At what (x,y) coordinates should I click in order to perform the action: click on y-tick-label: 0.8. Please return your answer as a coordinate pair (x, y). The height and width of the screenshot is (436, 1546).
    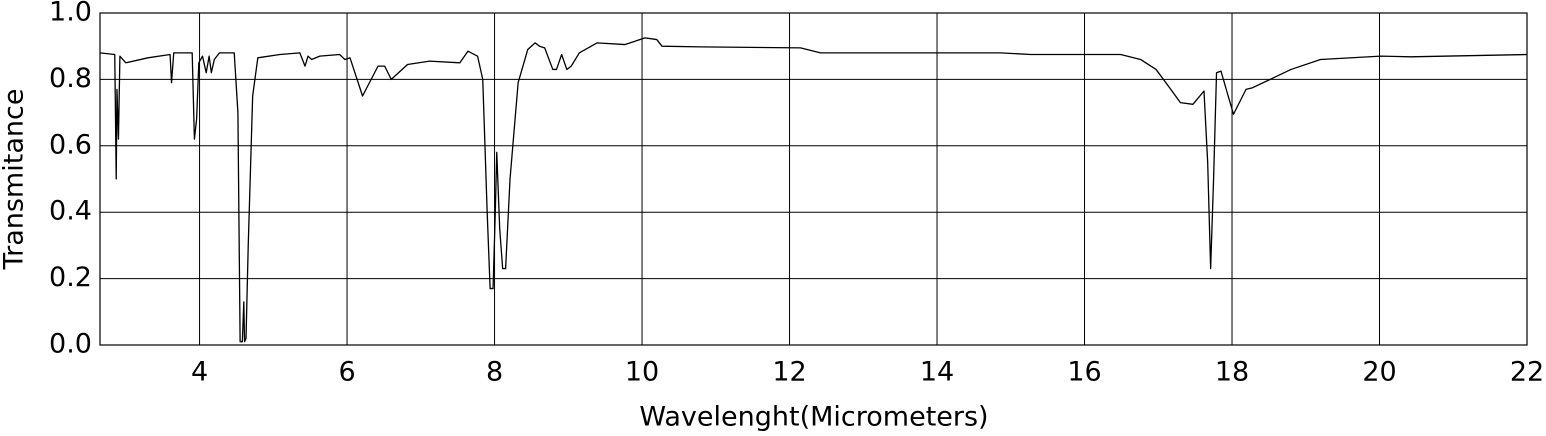
    Looking at the image, I should click on (70, 78).